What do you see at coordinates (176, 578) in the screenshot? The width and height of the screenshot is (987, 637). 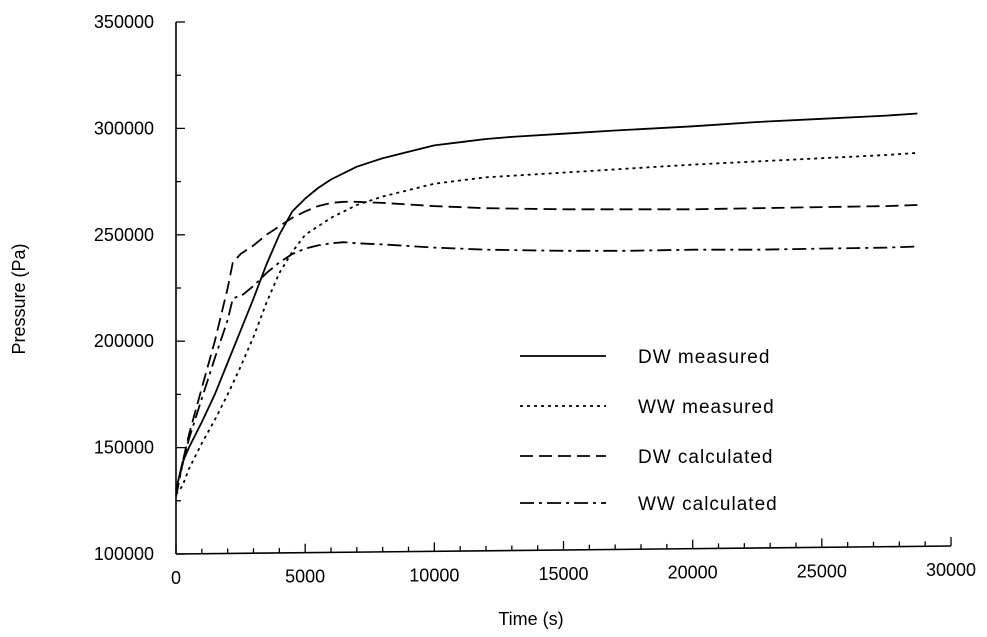 I see `x-tick-label: 0` at bounding box center [176, 578].